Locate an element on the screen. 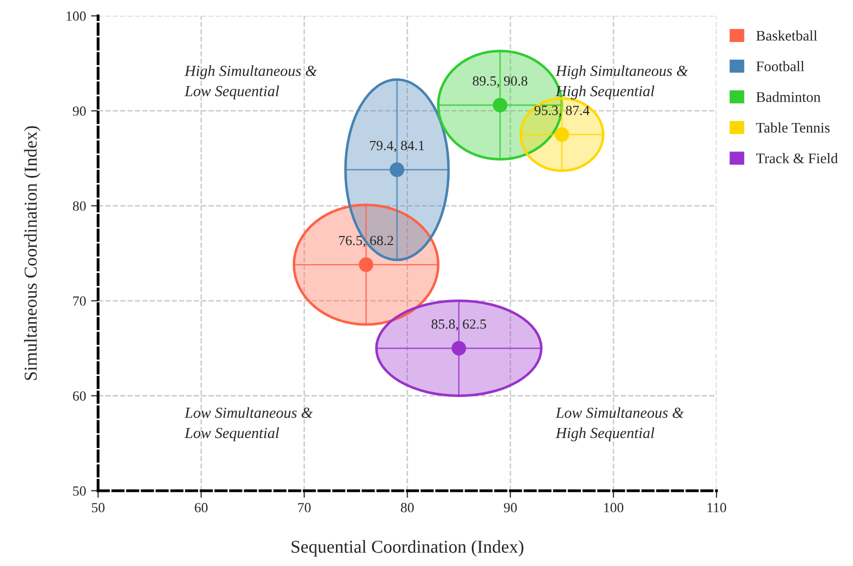 Image resolution: width=853 pixels, height=566 pixels. y-tick-label: 80 is located at coordinates (79, 206).